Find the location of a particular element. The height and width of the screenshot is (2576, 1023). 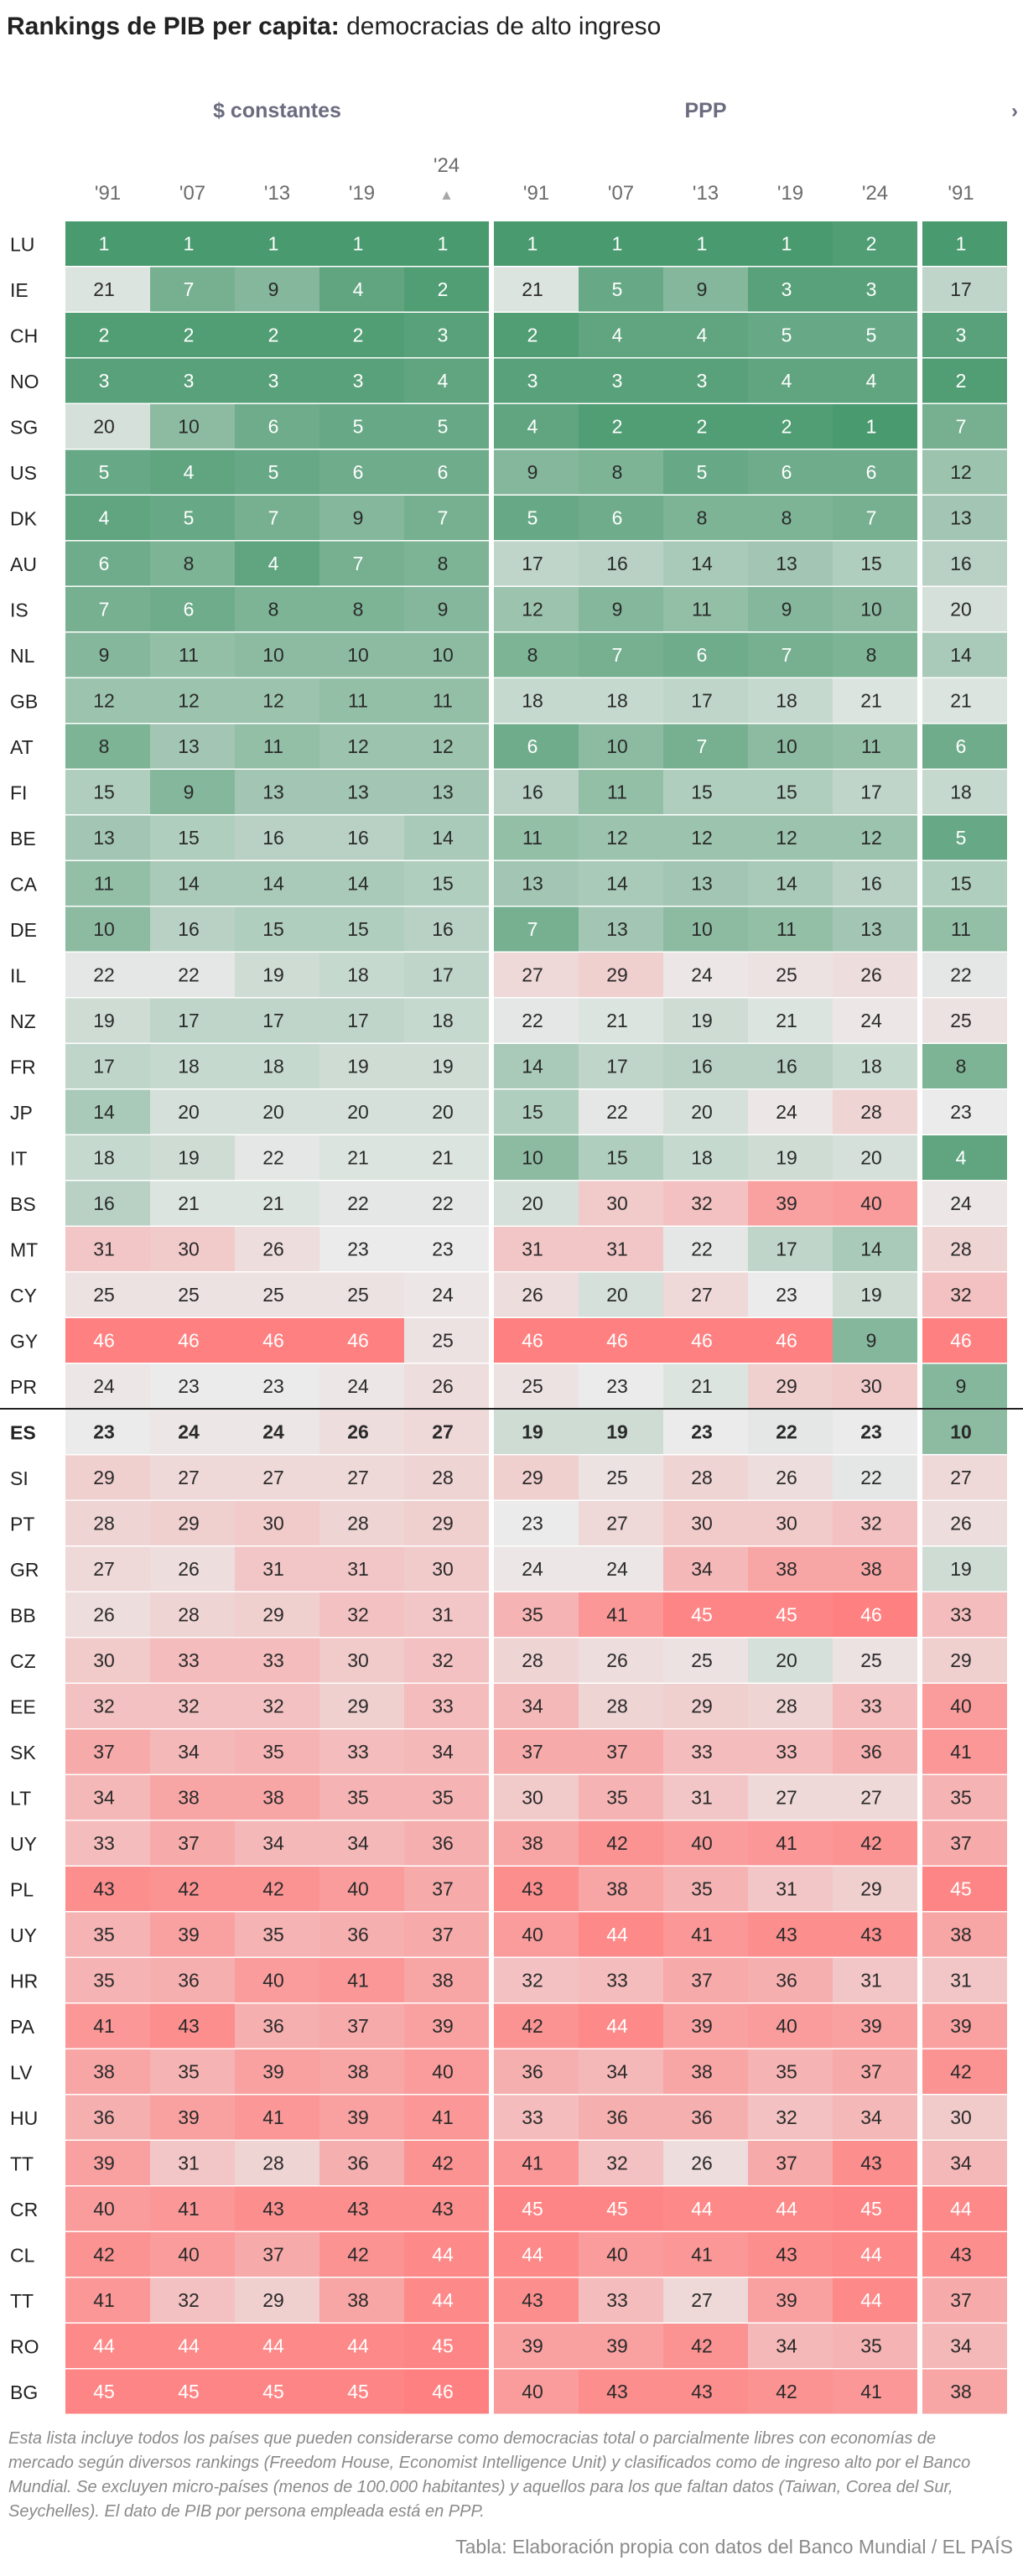

cell-value: 43 is located at coordinates (104, 1888).